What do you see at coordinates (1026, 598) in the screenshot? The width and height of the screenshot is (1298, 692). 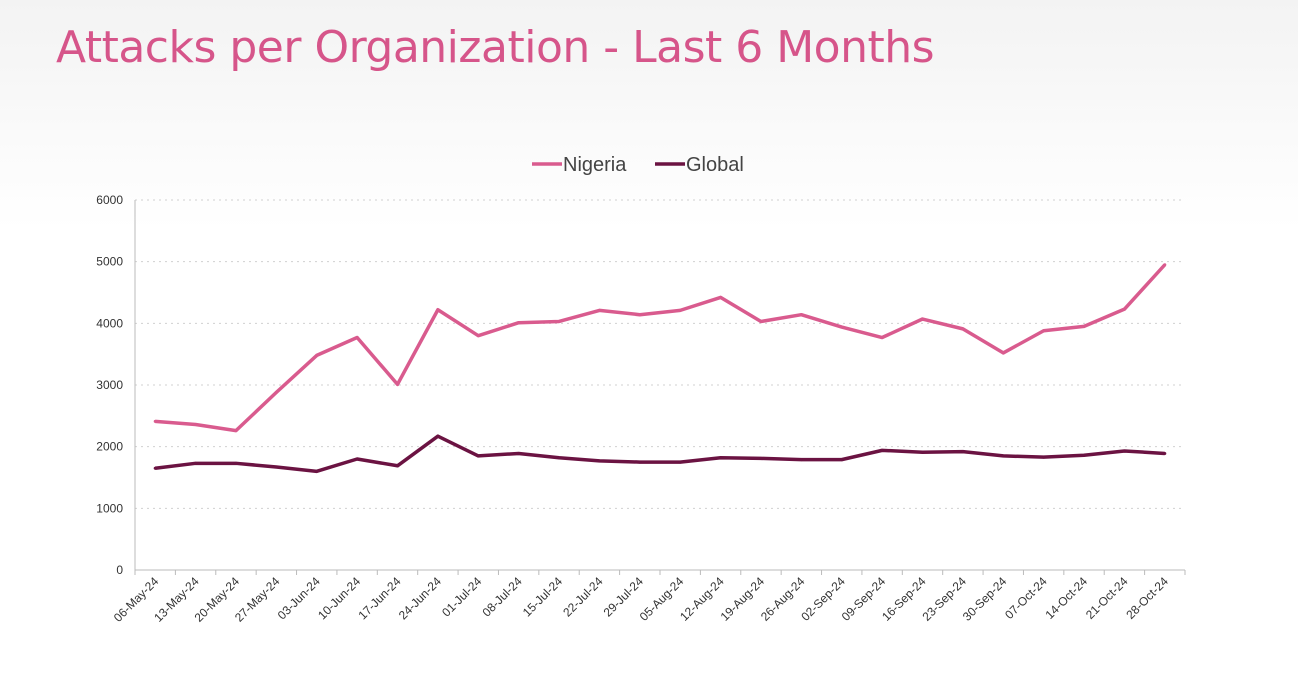 I see `x-tick-label: 07-Oct-24` at bounding box center [1026, 598].